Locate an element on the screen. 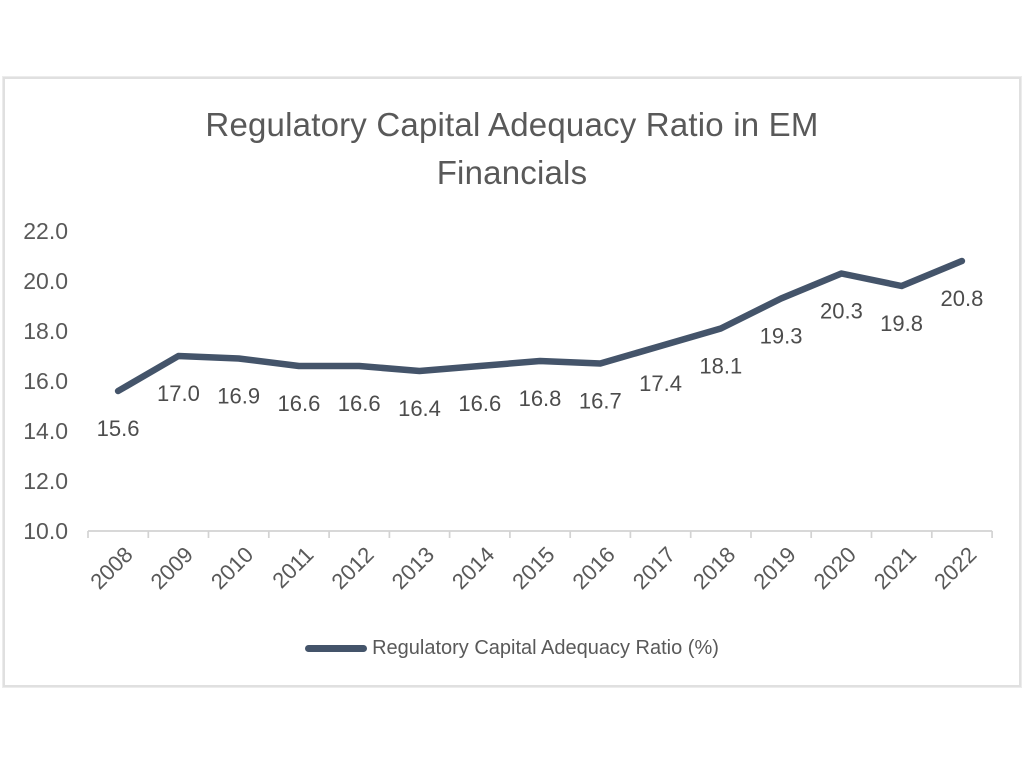  x-axis-tick-label: 2011 is located at coordinates (292, 567).